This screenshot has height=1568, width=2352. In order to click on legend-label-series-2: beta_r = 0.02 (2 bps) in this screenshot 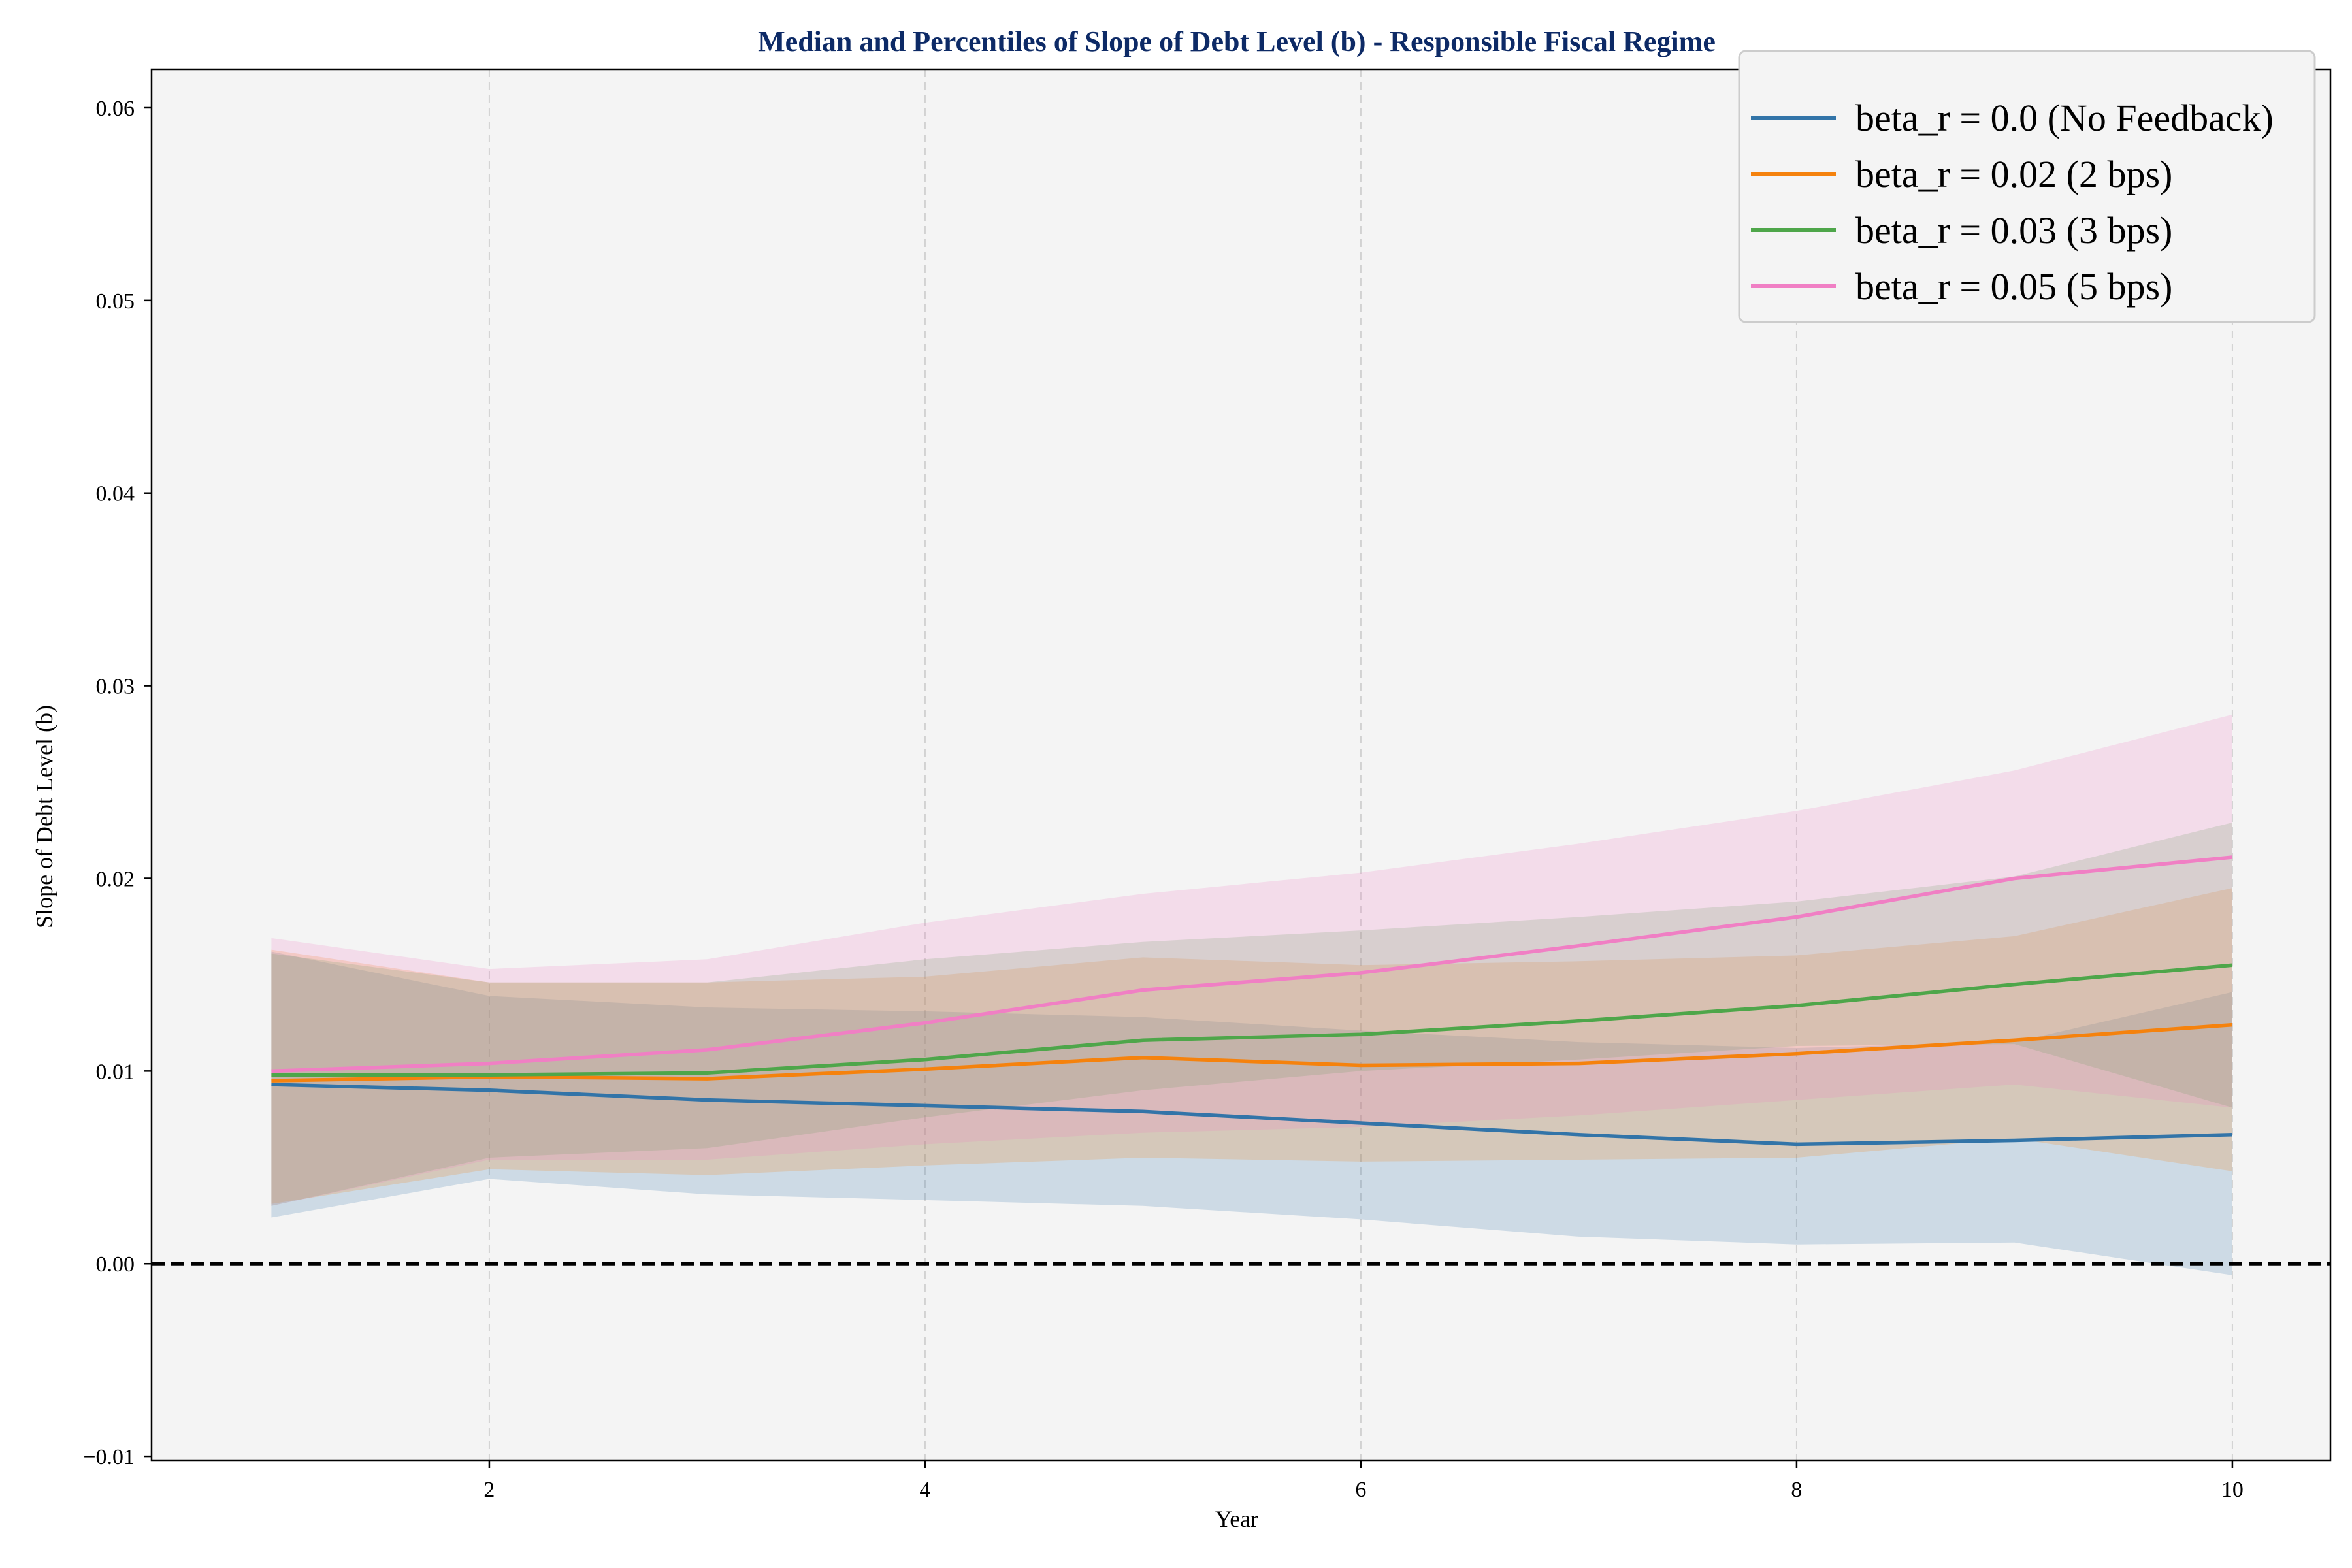, I will do `click(2013, 174)`.